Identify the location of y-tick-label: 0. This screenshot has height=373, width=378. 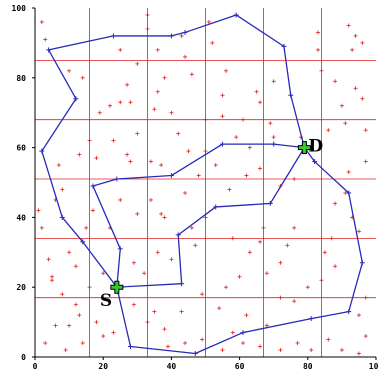
(23, 357).